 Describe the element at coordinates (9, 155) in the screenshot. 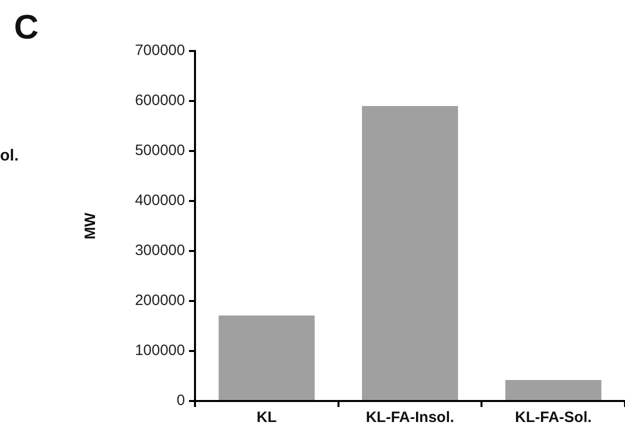

I see `text: ol.` at that location.